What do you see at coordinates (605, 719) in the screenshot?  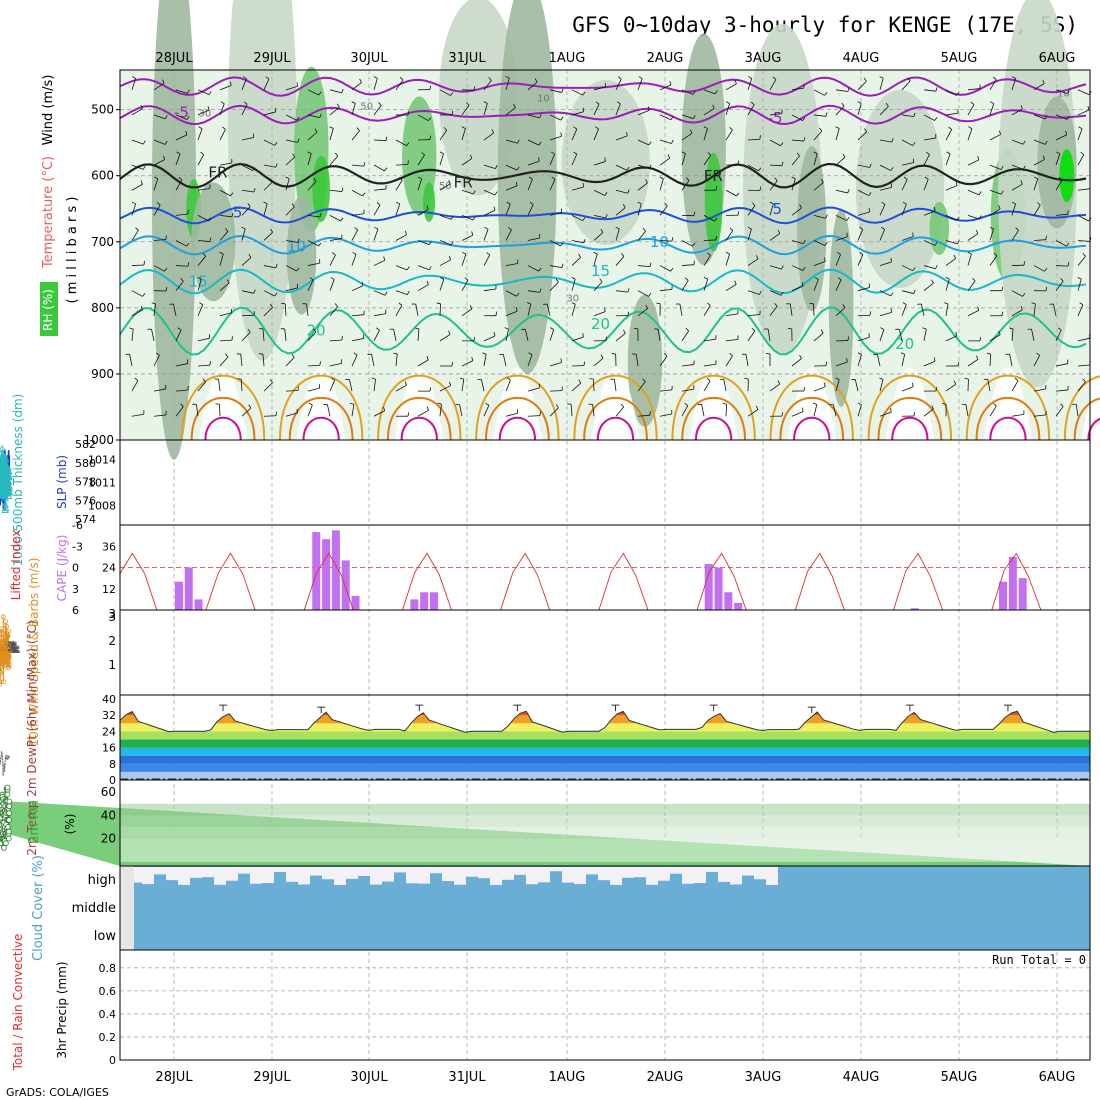 I see `temp-band` at bounding box center [605, 719].